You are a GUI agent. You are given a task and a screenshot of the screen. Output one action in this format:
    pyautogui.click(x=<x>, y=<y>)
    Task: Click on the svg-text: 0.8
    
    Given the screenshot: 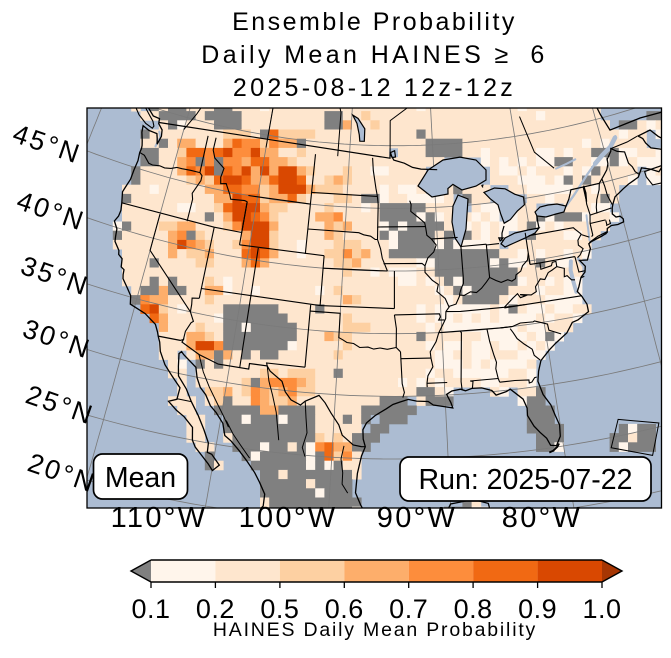 What is the action you would take?
    pyautogui.click(x=473, y=609)
    